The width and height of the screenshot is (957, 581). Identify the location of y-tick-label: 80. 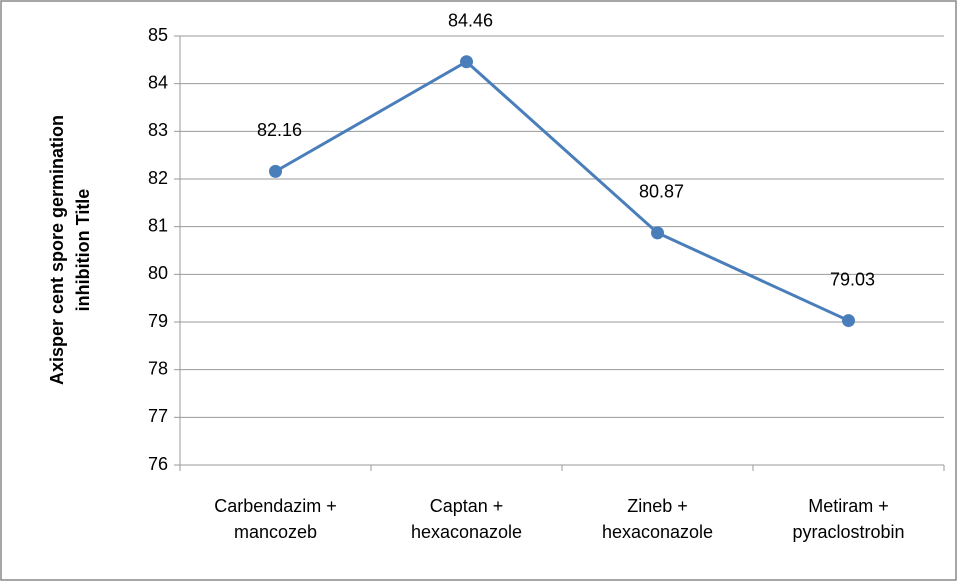
(158, 273).